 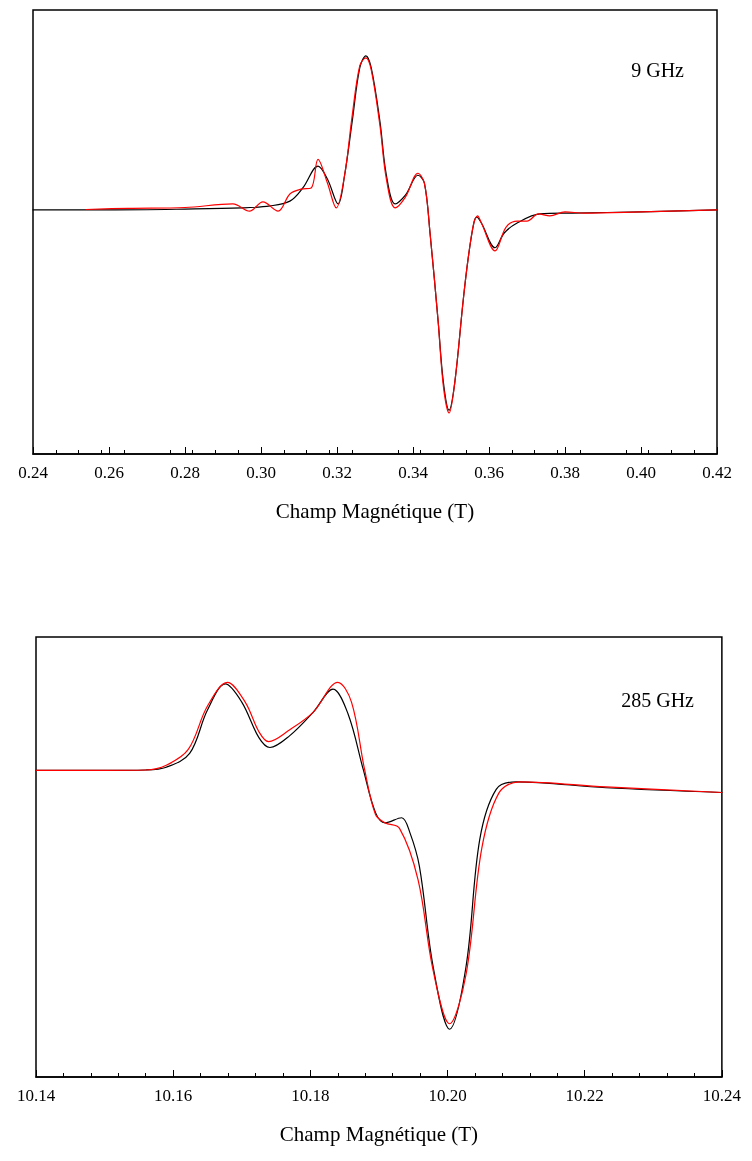 I want to click on x-tick-label: 10.16, so click(x=173, y=1095).